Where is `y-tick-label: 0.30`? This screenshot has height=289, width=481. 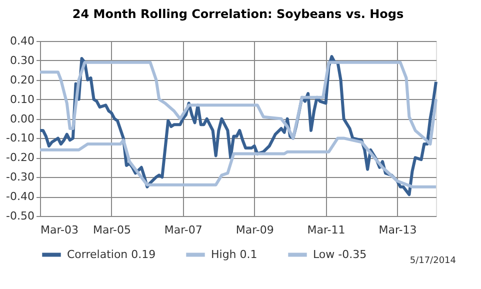
y-tick-label: 0.30 is located at coordinates (22, 60).